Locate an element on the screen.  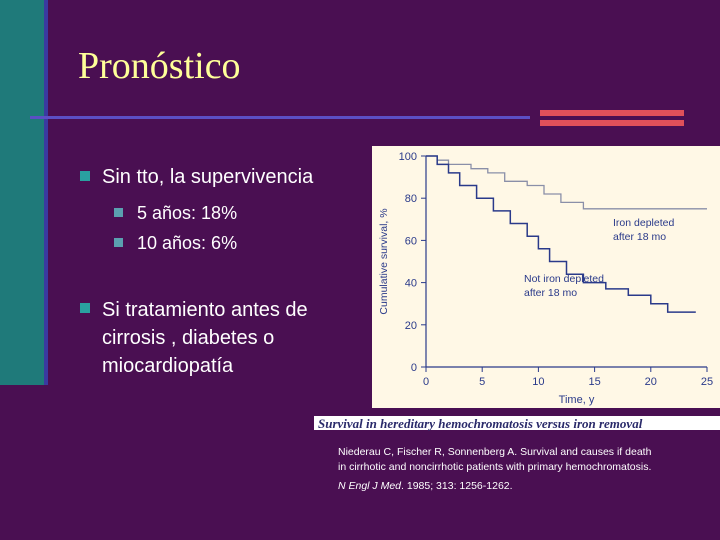
y-axis-label: Cumulative survival, % is located at coordinates (384, 261).